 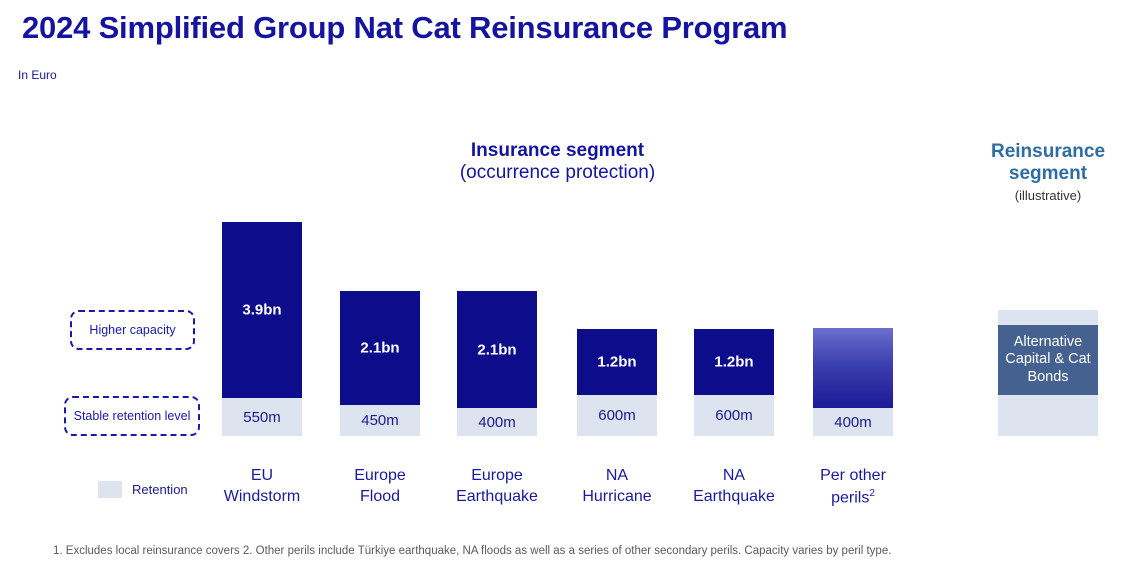 I want to click on category-label-line2-text: Flood, so click(x=380, y=496).